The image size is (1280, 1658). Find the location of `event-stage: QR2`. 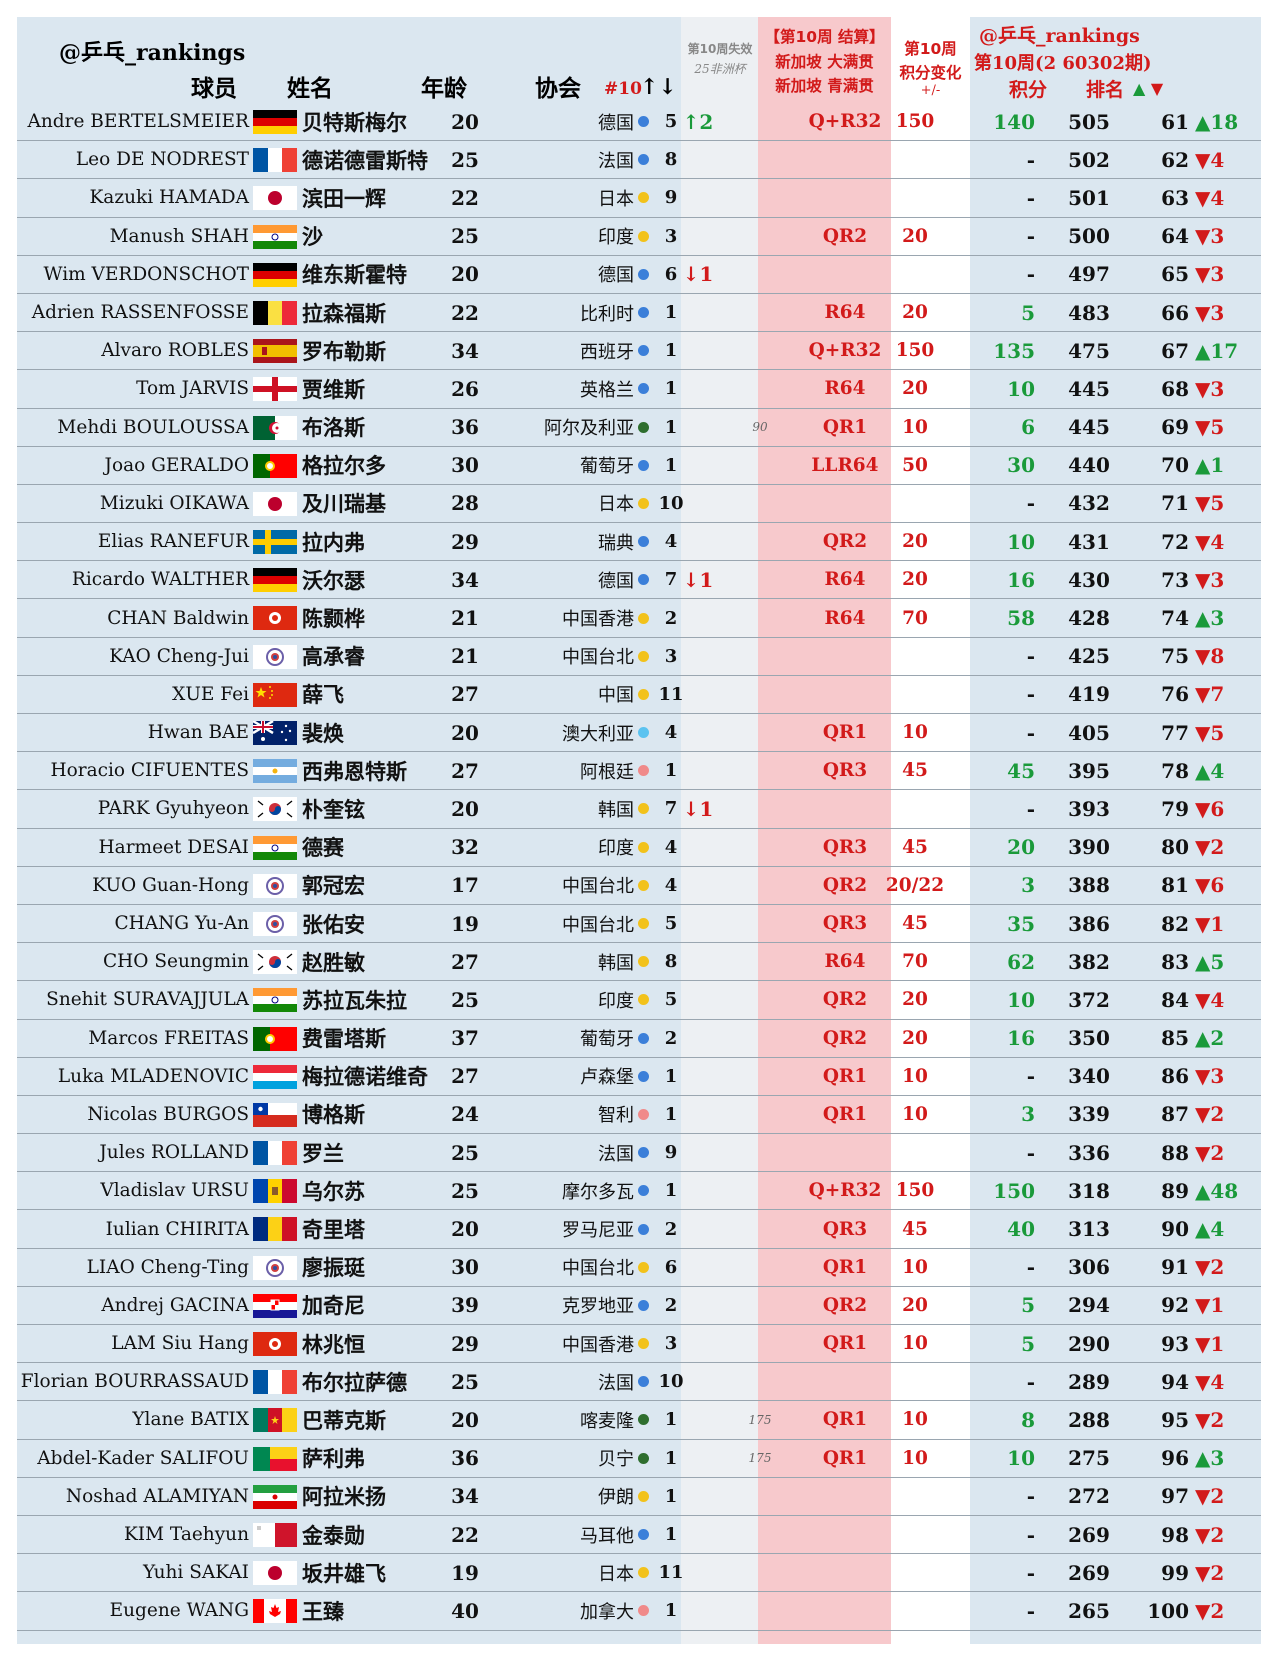

event-stage: QR2 is located at coordinates (845, 542).